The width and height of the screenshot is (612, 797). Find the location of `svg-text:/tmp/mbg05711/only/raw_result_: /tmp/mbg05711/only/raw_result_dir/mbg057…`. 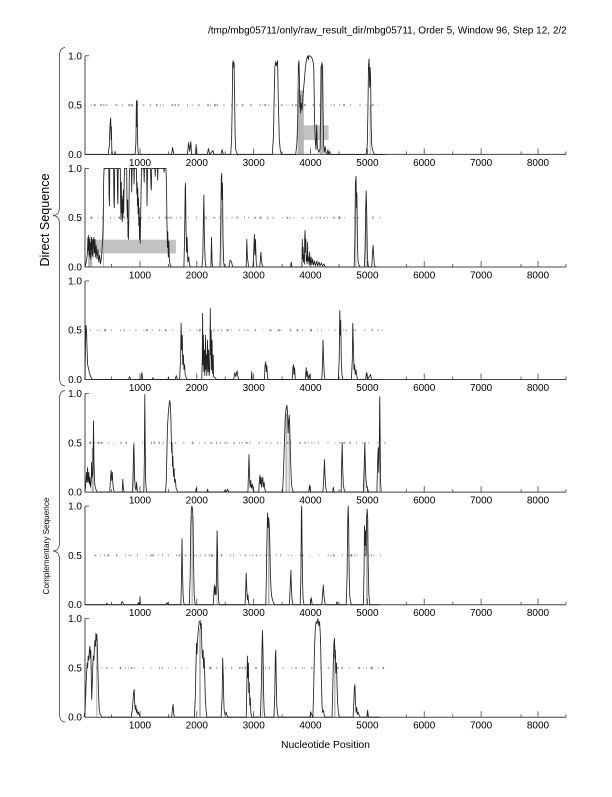

svg-text:/tmp/mbg05711/only/raw_result_: /tmp/mbg05711/only/raw_result_dir/mbg057… is located at coordinates (387, 31).